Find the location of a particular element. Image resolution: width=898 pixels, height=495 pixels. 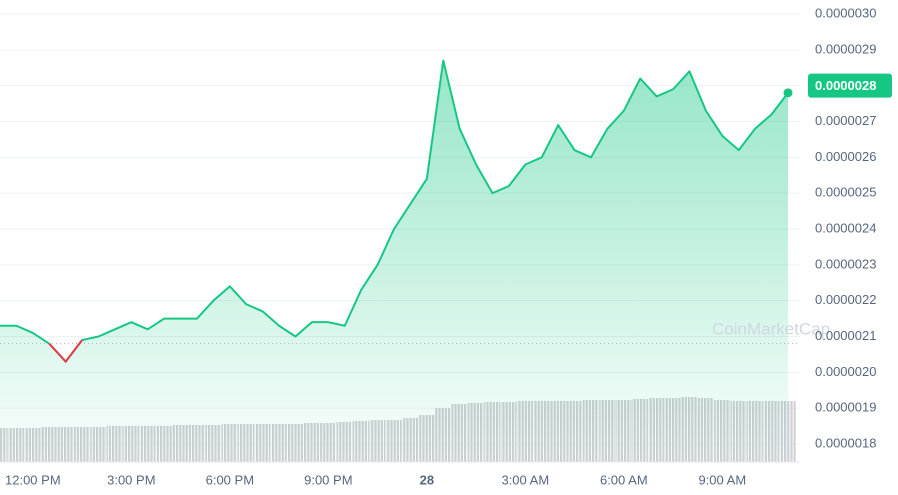

y-tick-label: 0.0000023 is located at coordinates (845, 263).